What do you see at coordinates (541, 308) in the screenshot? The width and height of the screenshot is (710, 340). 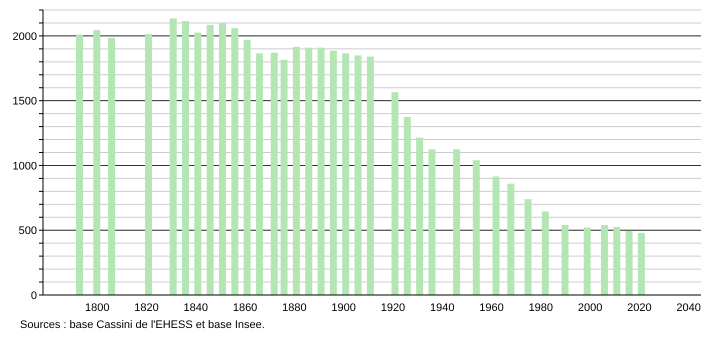 I see `x-tick-label: 1980` at bounding box center [541, 308].